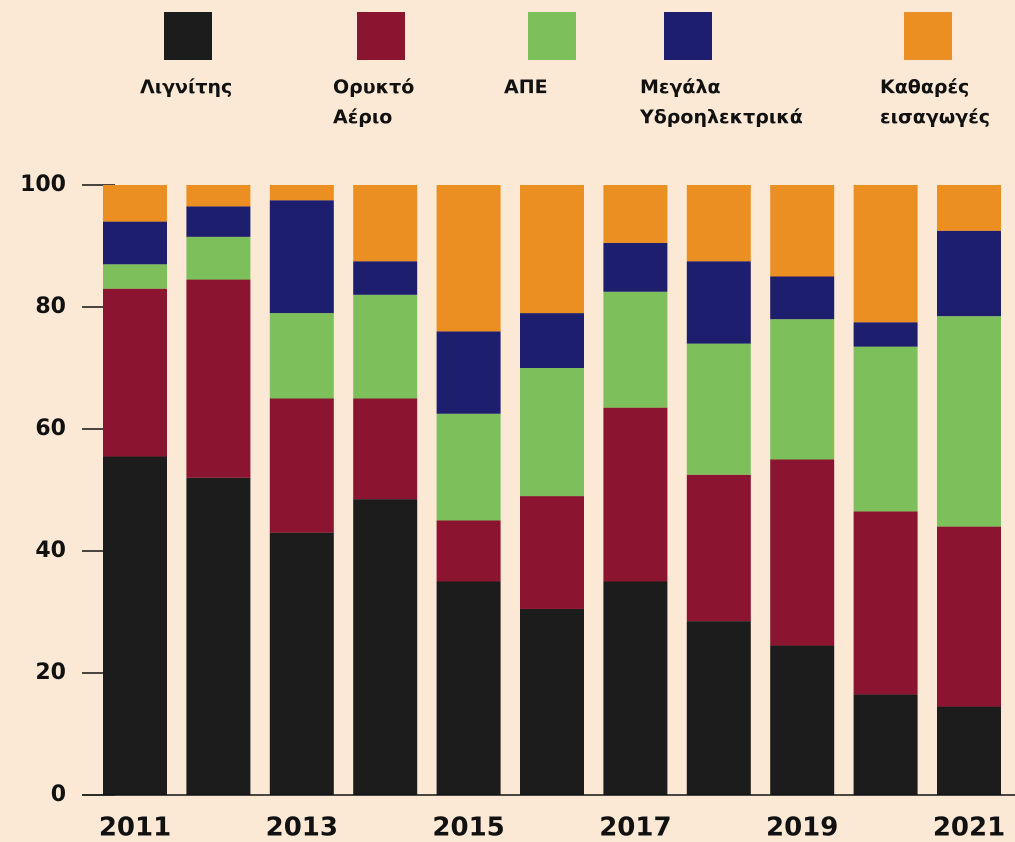 The width and height of the screenshot is (1015, 842). I want to click on x-tick-label: 2017, so click(635, 827).